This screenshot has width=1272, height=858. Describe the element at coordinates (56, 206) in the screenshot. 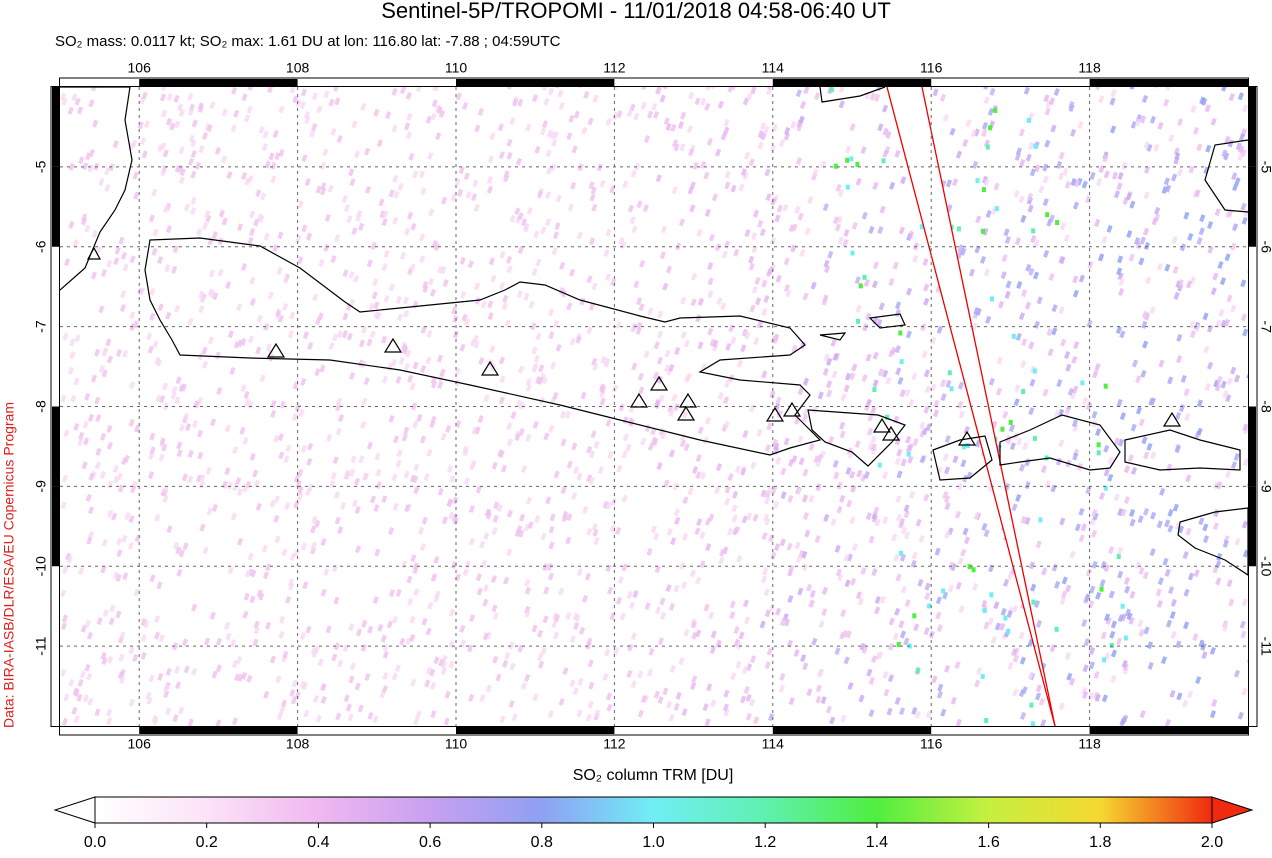

I see `frame-segment` at that location.